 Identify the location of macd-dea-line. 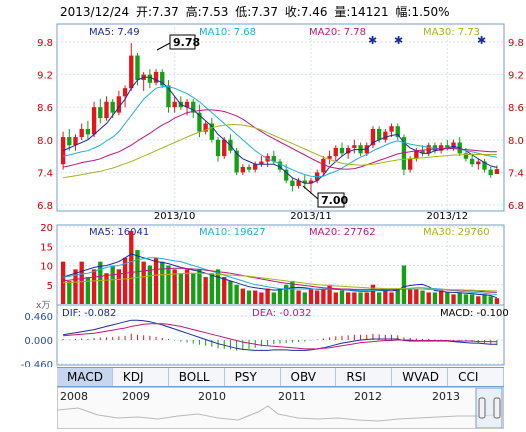
(280, 336).